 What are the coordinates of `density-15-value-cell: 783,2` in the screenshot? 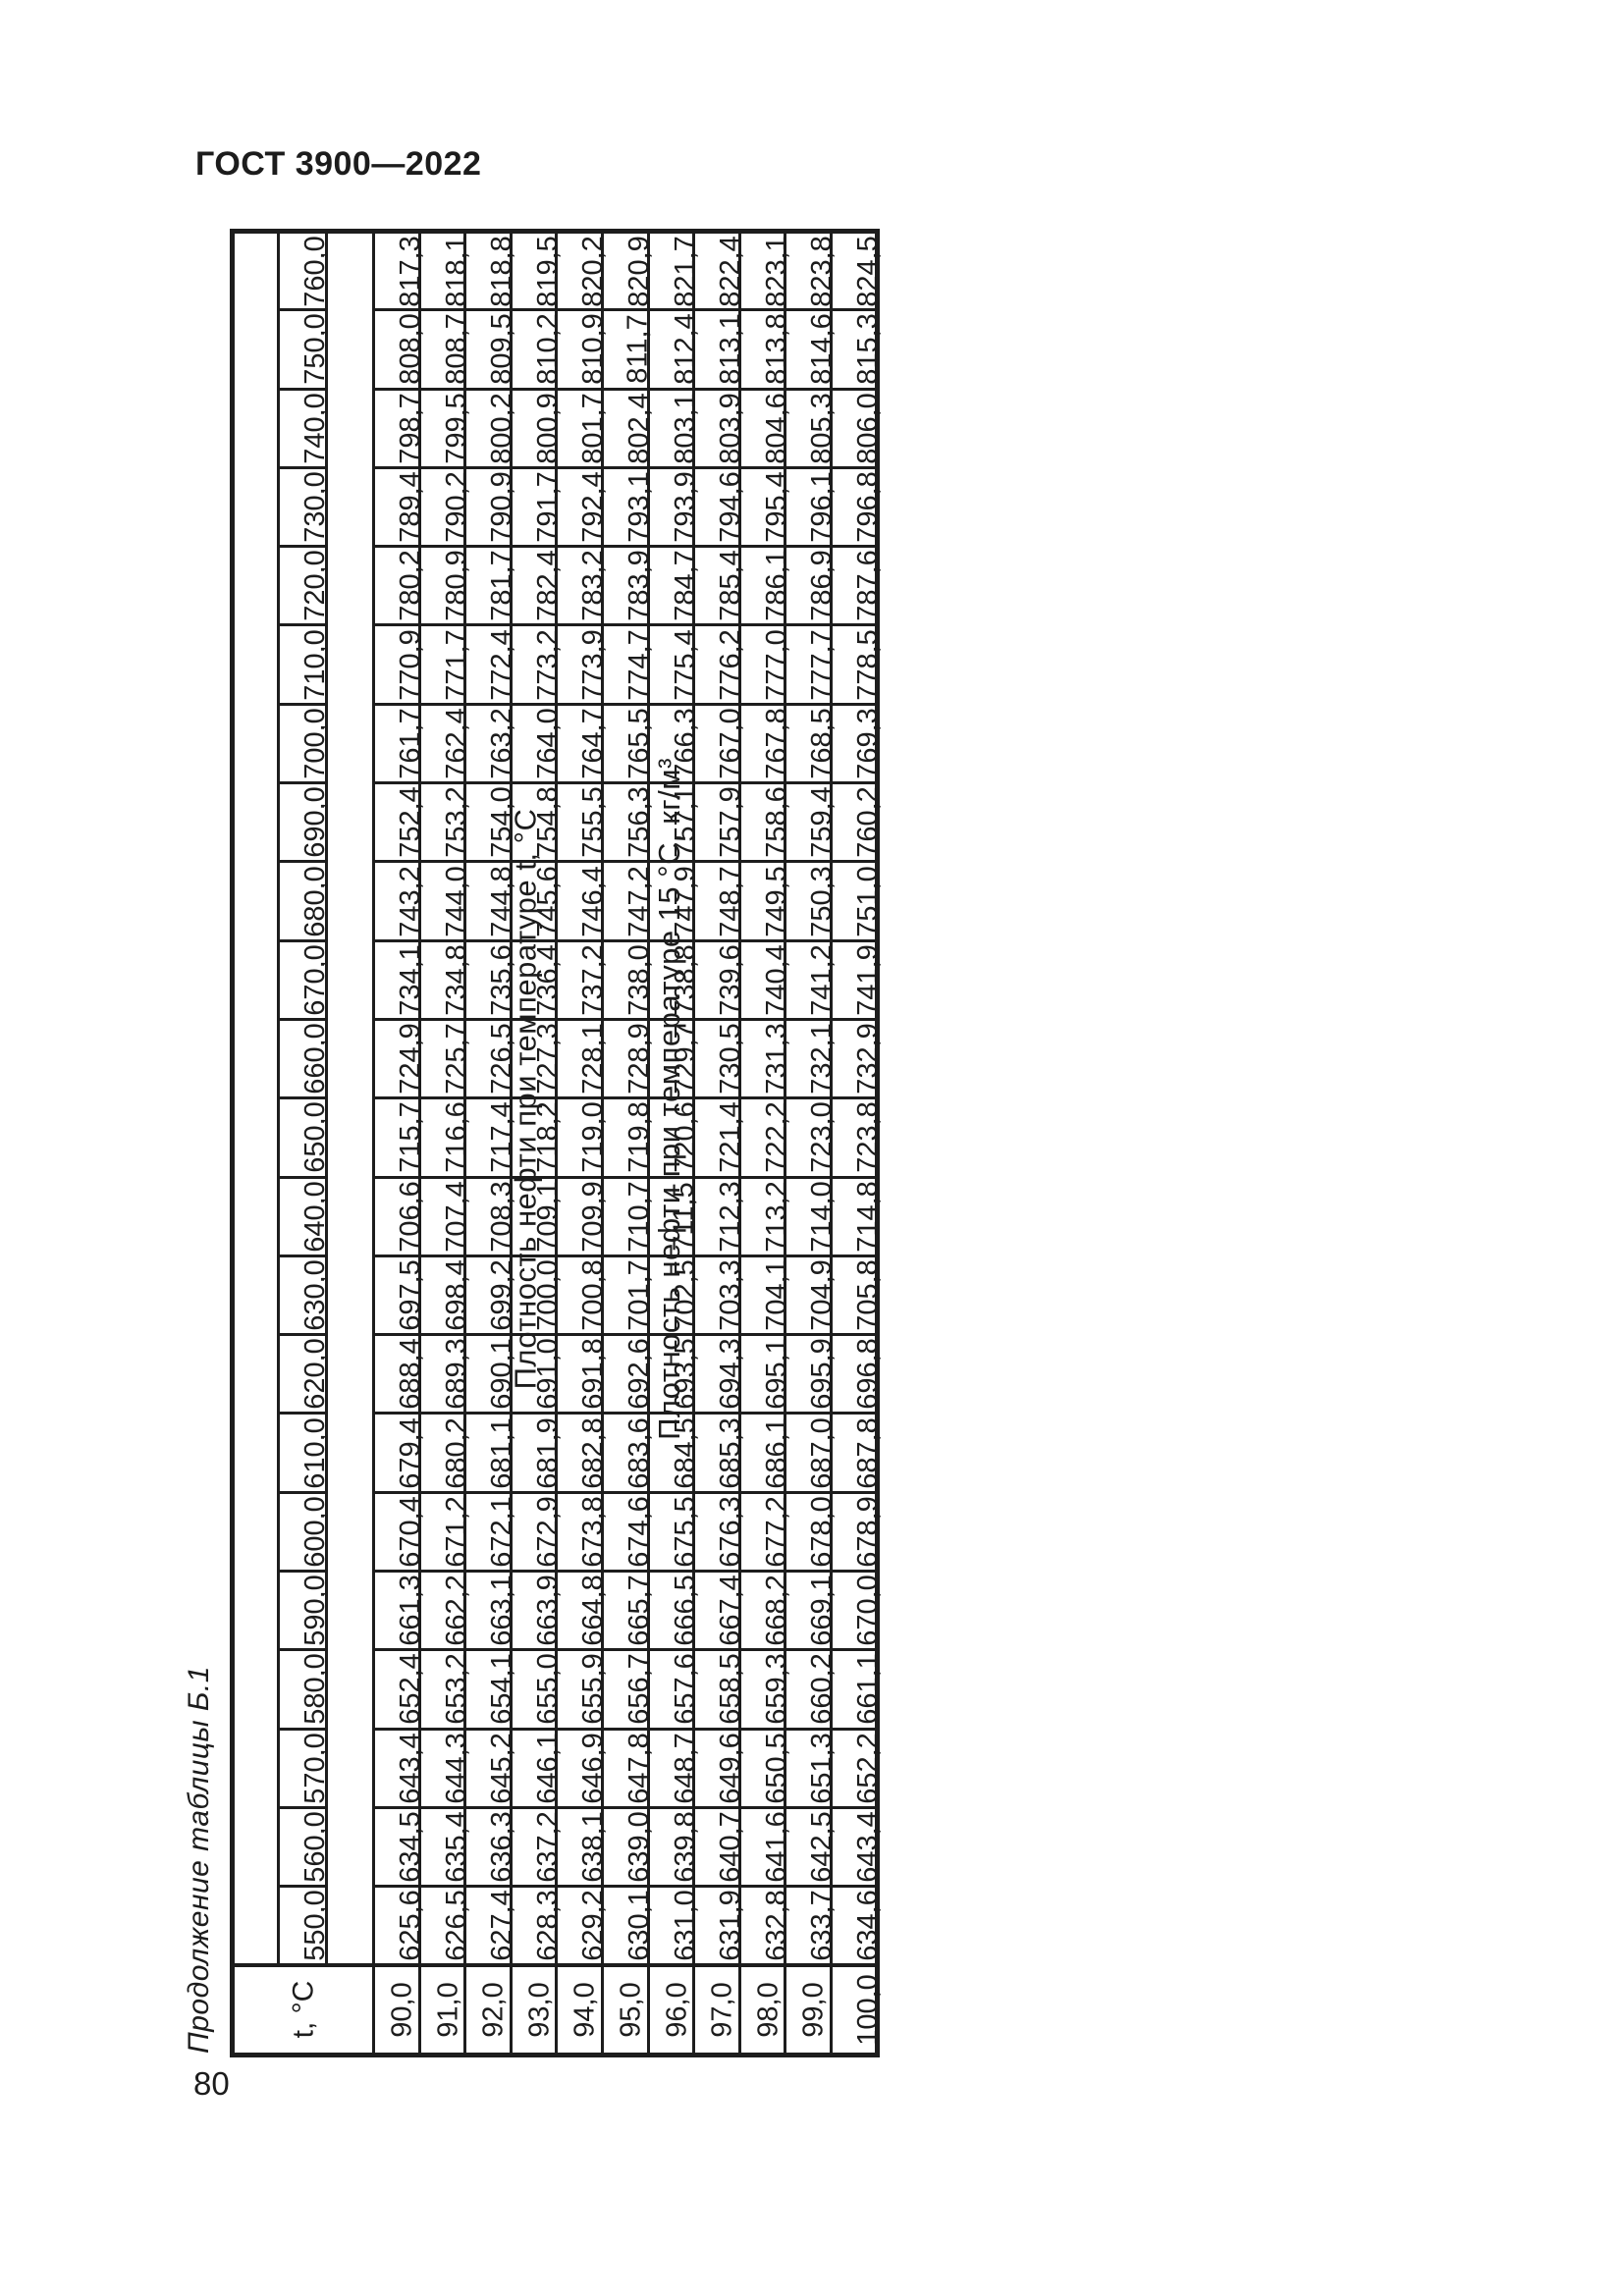 It's located at (582, 586).